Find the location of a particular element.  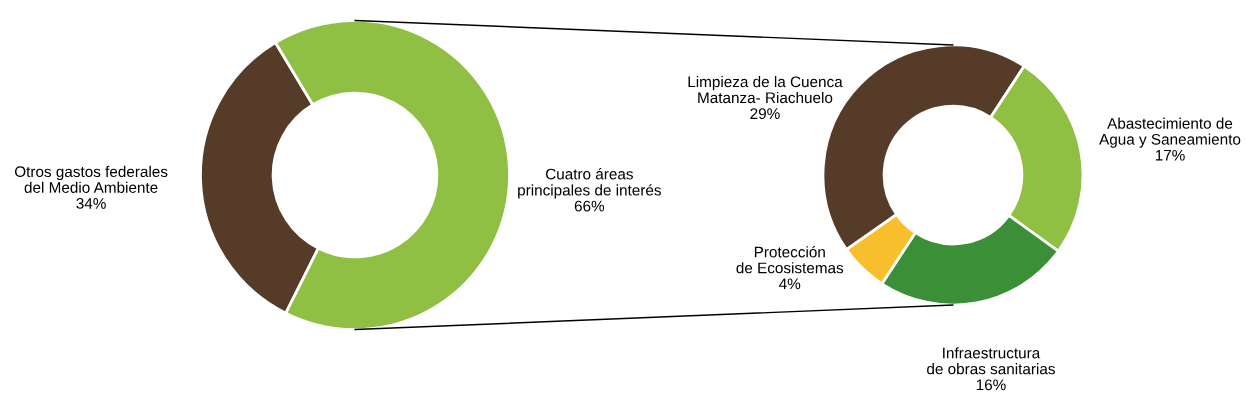

data-label: 29% is located at coordinates (765, 114).